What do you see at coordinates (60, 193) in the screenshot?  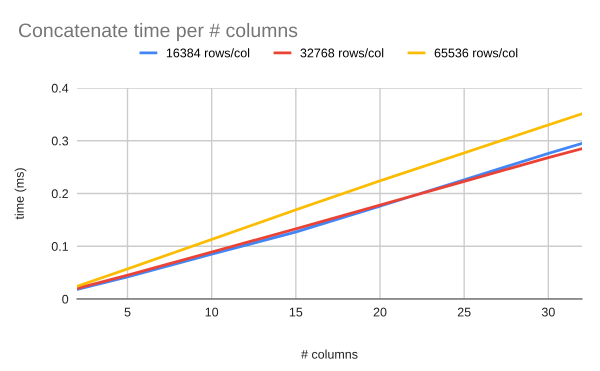 I see `y-tick-label: 0.2` at bounding box center [60, 193].